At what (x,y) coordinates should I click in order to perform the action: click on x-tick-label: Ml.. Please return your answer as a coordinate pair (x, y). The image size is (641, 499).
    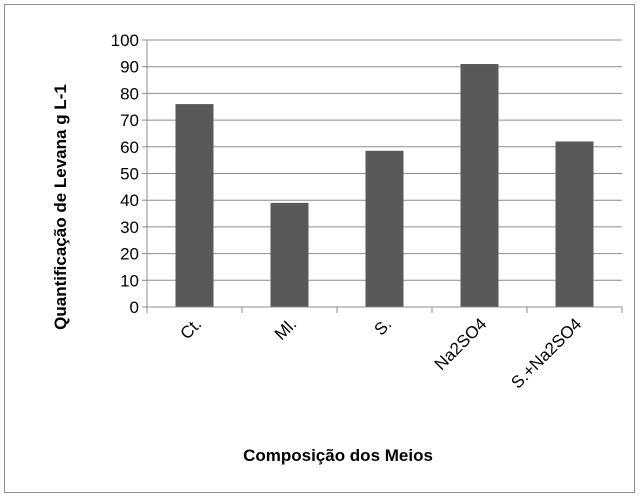
    Looking at the image, I should click on (285, 328).